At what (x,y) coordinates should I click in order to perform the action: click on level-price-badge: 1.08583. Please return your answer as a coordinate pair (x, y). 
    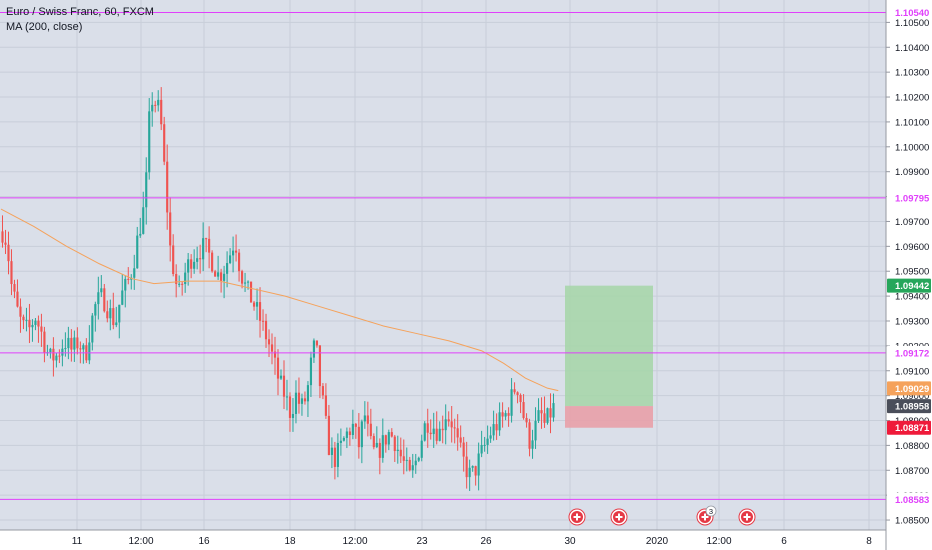
    Looking at the image, I should click on (912, 500).